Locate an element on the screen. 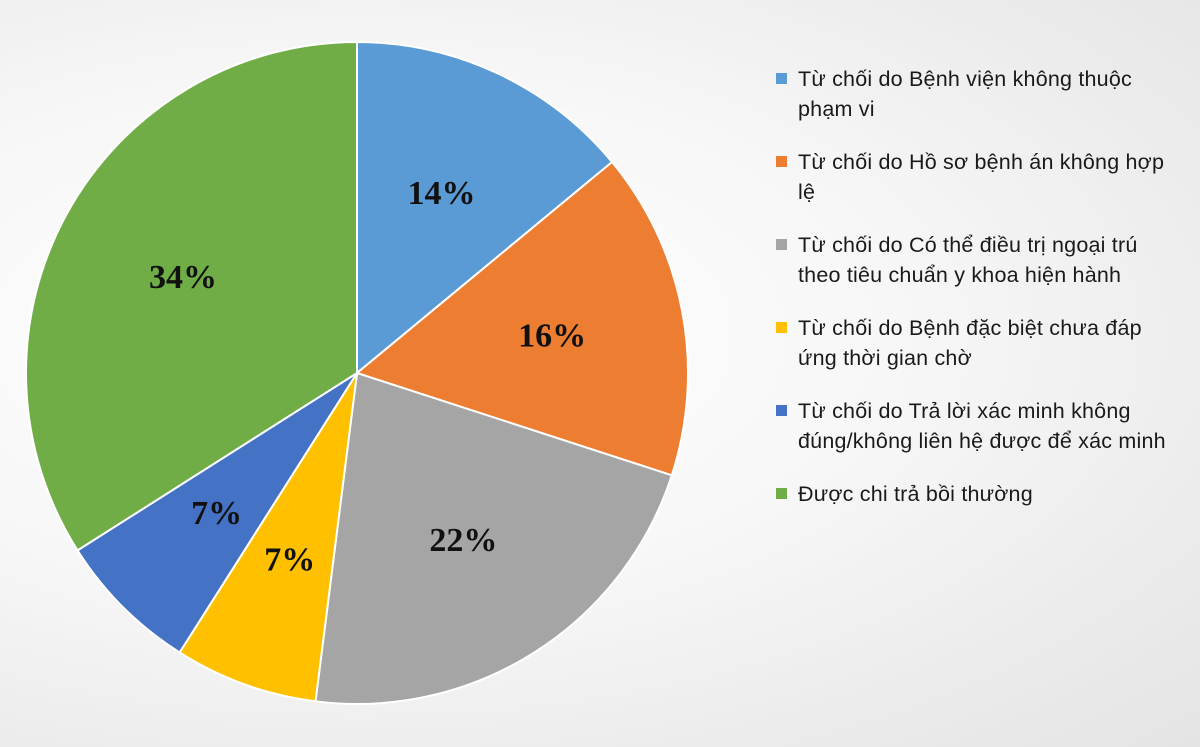  pie-slice-label-3: 22% is located at coordinates (463, 540).